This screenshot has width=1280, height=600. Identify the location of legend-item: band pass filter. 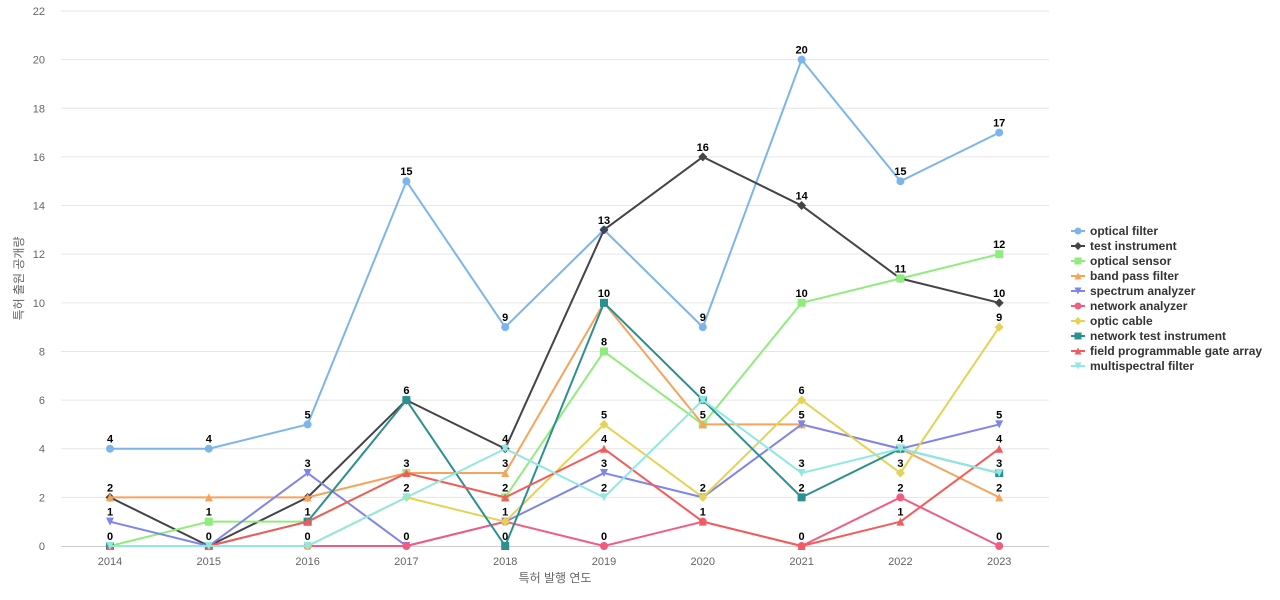
(1125, 276).